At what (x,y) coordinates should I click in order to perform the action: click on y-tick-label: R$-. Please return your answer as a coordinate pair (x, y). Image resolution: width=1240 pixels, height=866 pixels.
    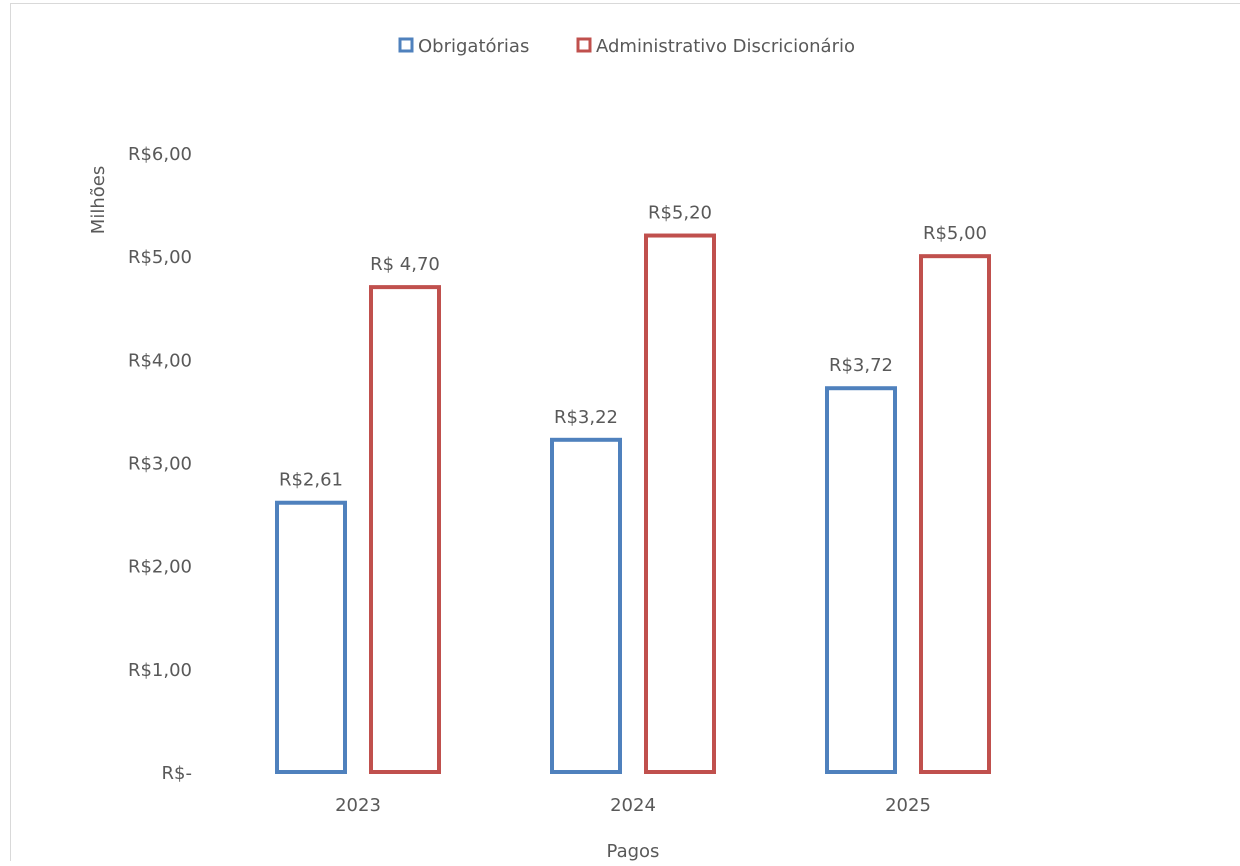
    Looking at the image, I should click on (177, 773).